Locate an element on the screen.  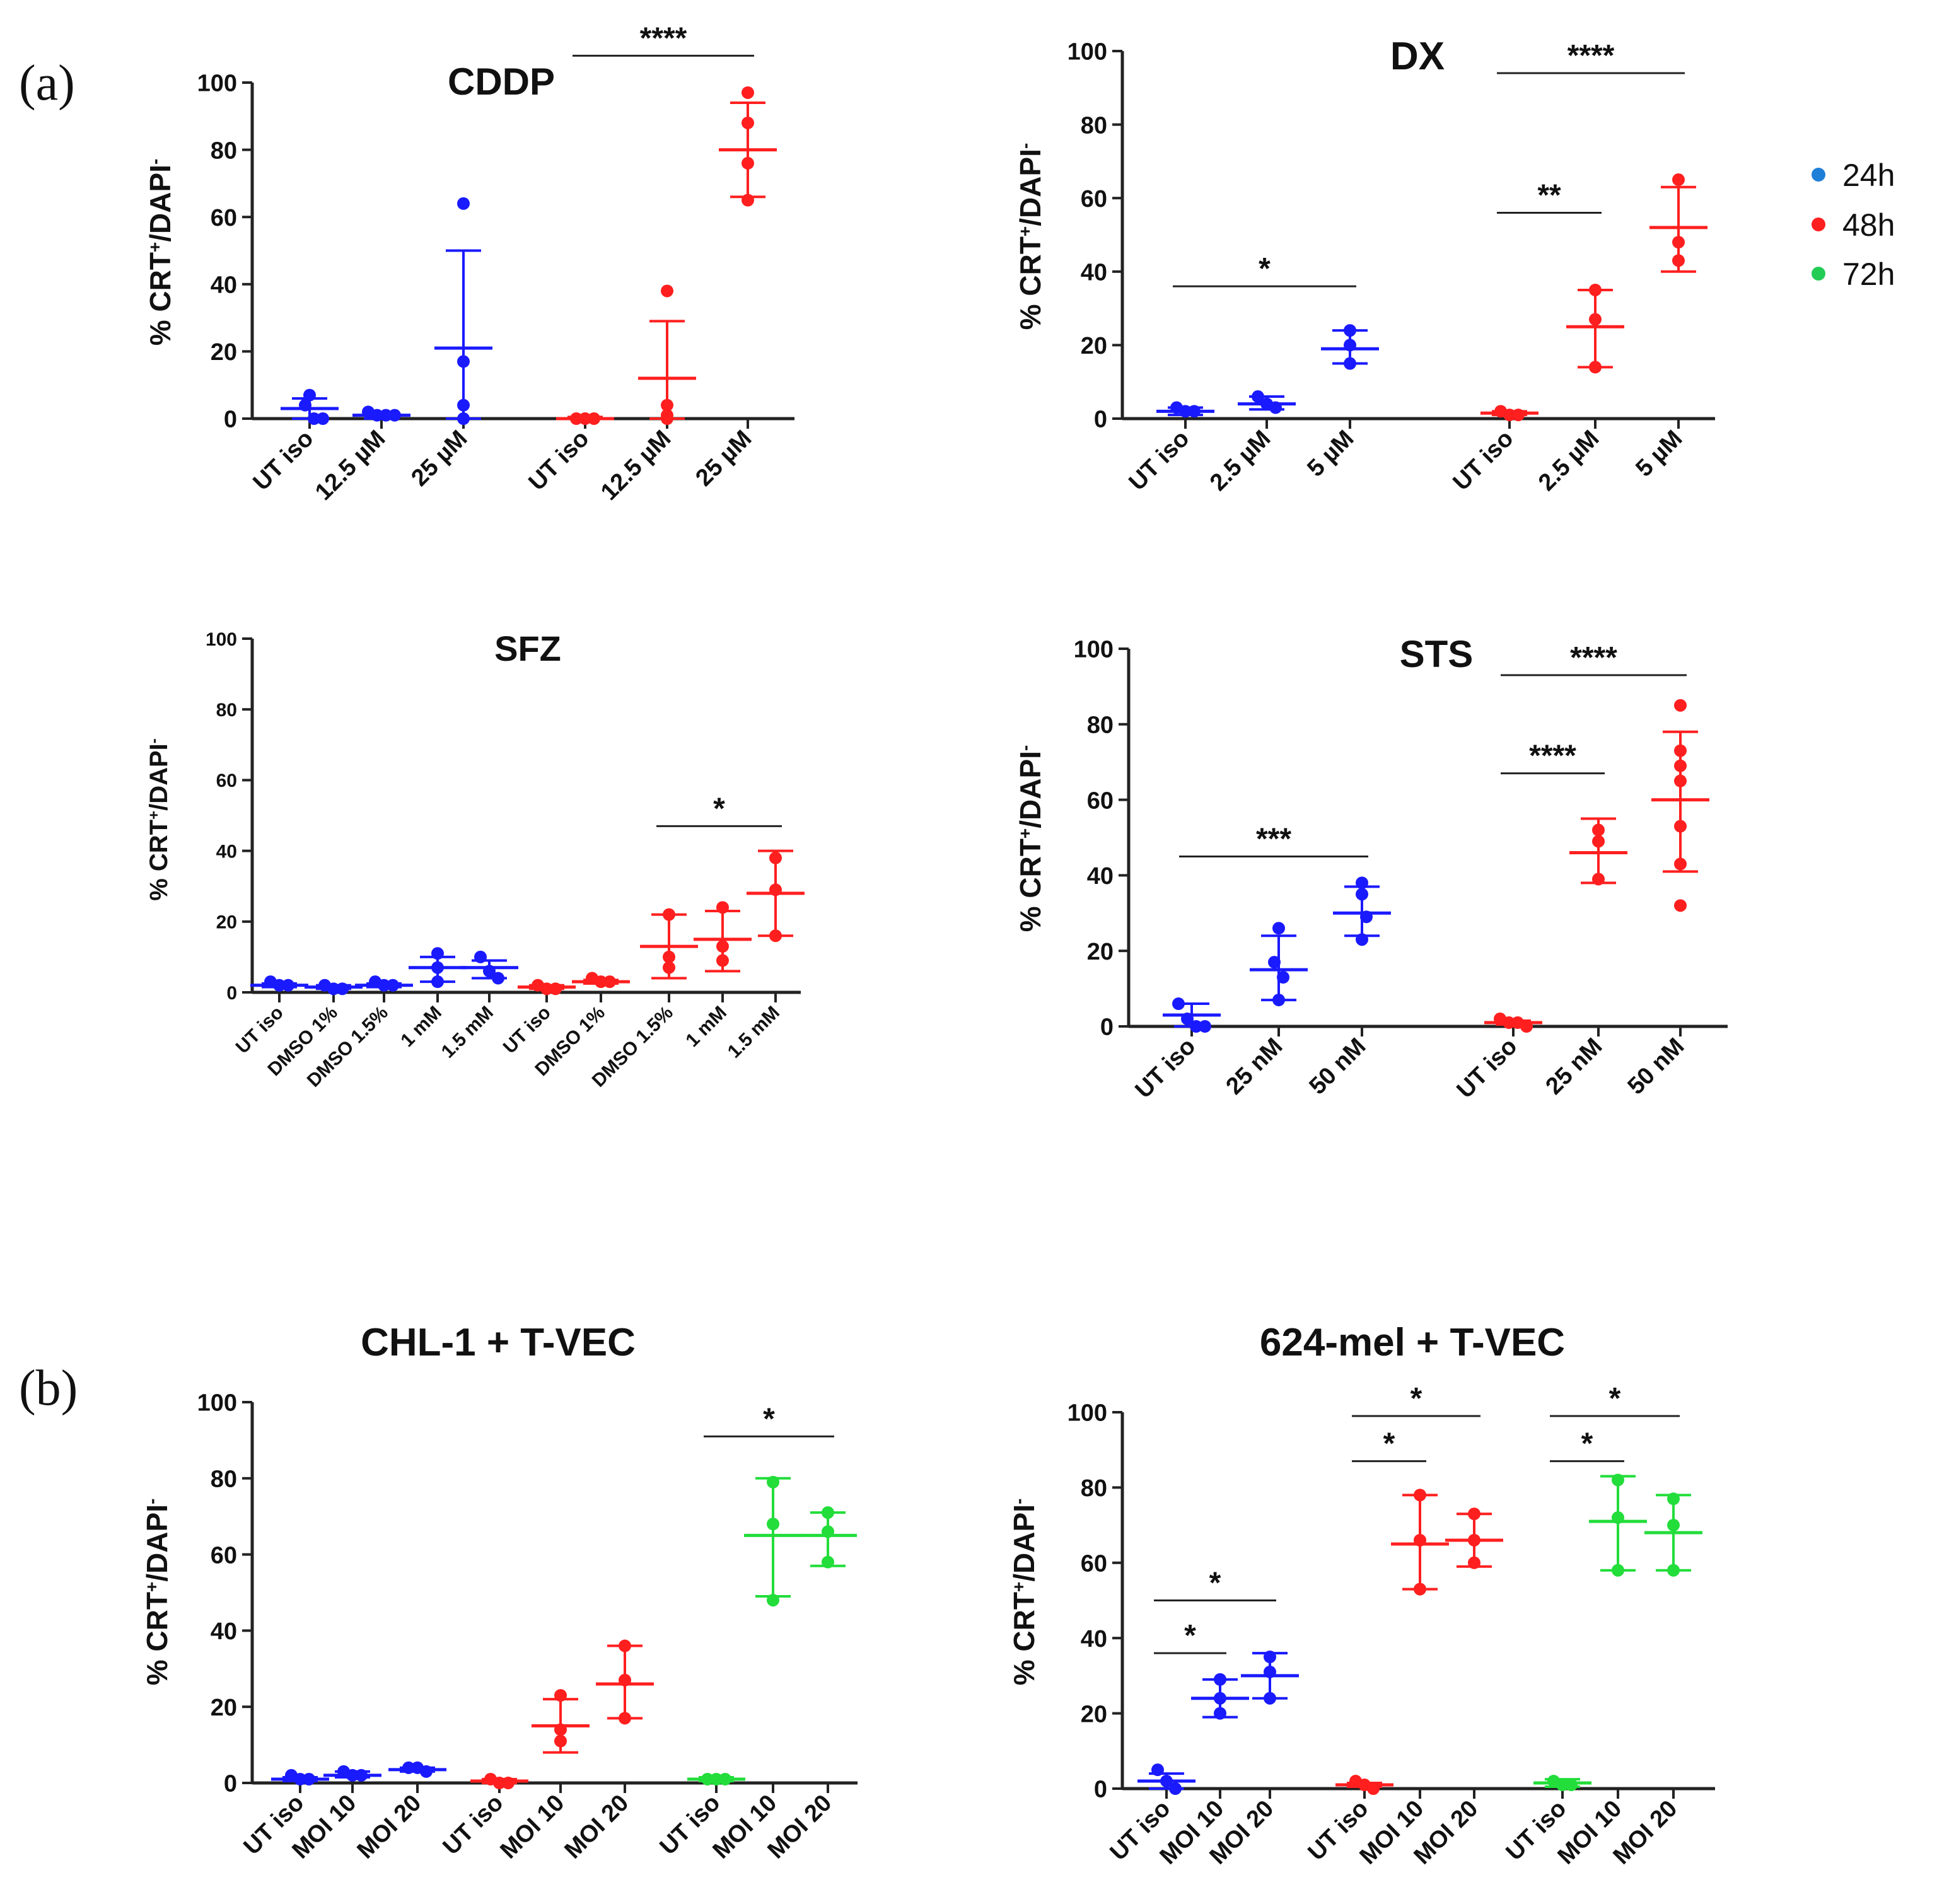
x-category-label: 50 nM is located at coordinates (1656, 1066).